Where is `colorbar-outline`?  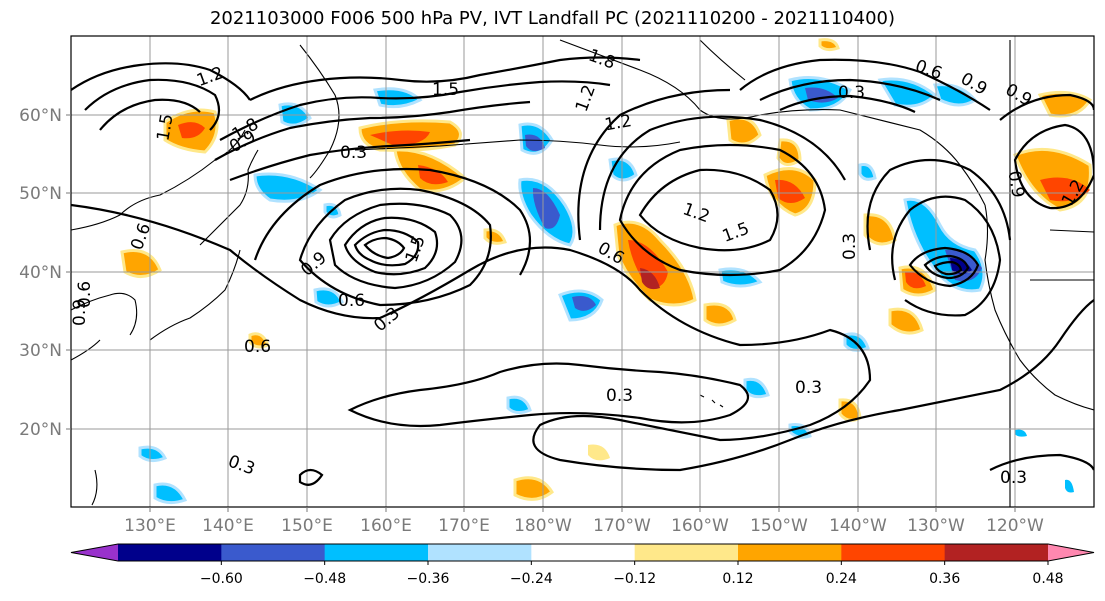
colorbar-outline is located at coordinates (582, 552).